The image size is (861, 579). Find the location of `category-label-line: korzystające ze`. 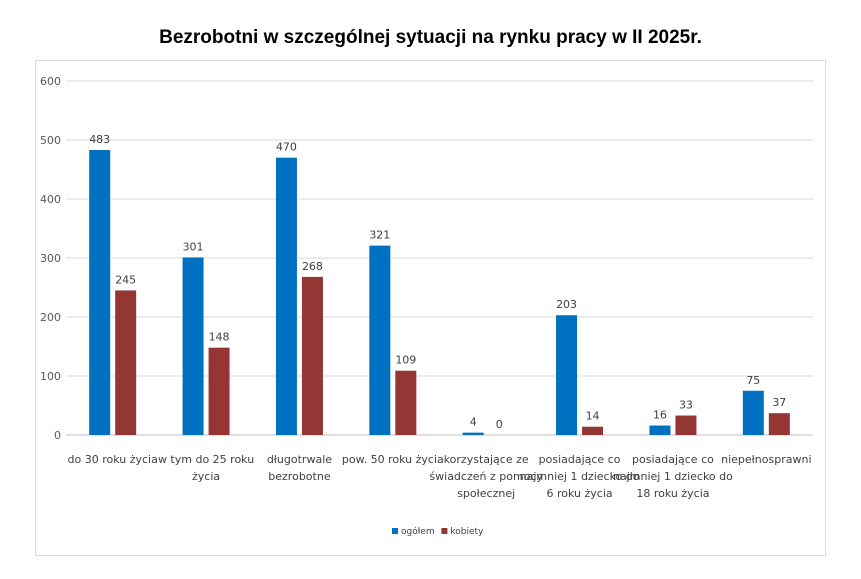

category-label-line: korzystające ze is located at coordinates (486, 459).